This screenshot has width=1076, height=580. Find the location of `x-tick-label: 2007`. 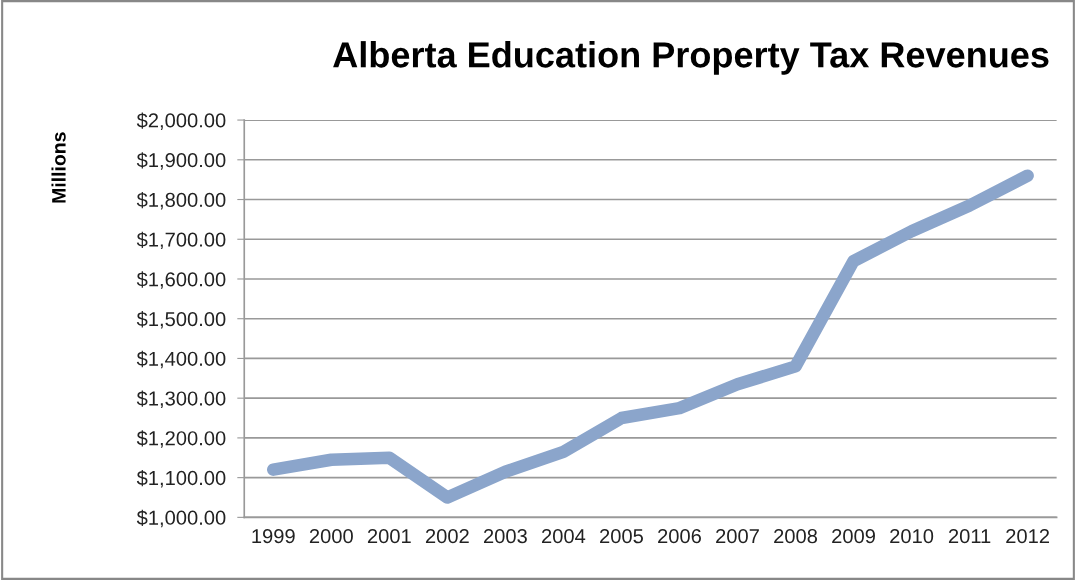

x-tick-label: 2007 is located at coordinates (737, 536).